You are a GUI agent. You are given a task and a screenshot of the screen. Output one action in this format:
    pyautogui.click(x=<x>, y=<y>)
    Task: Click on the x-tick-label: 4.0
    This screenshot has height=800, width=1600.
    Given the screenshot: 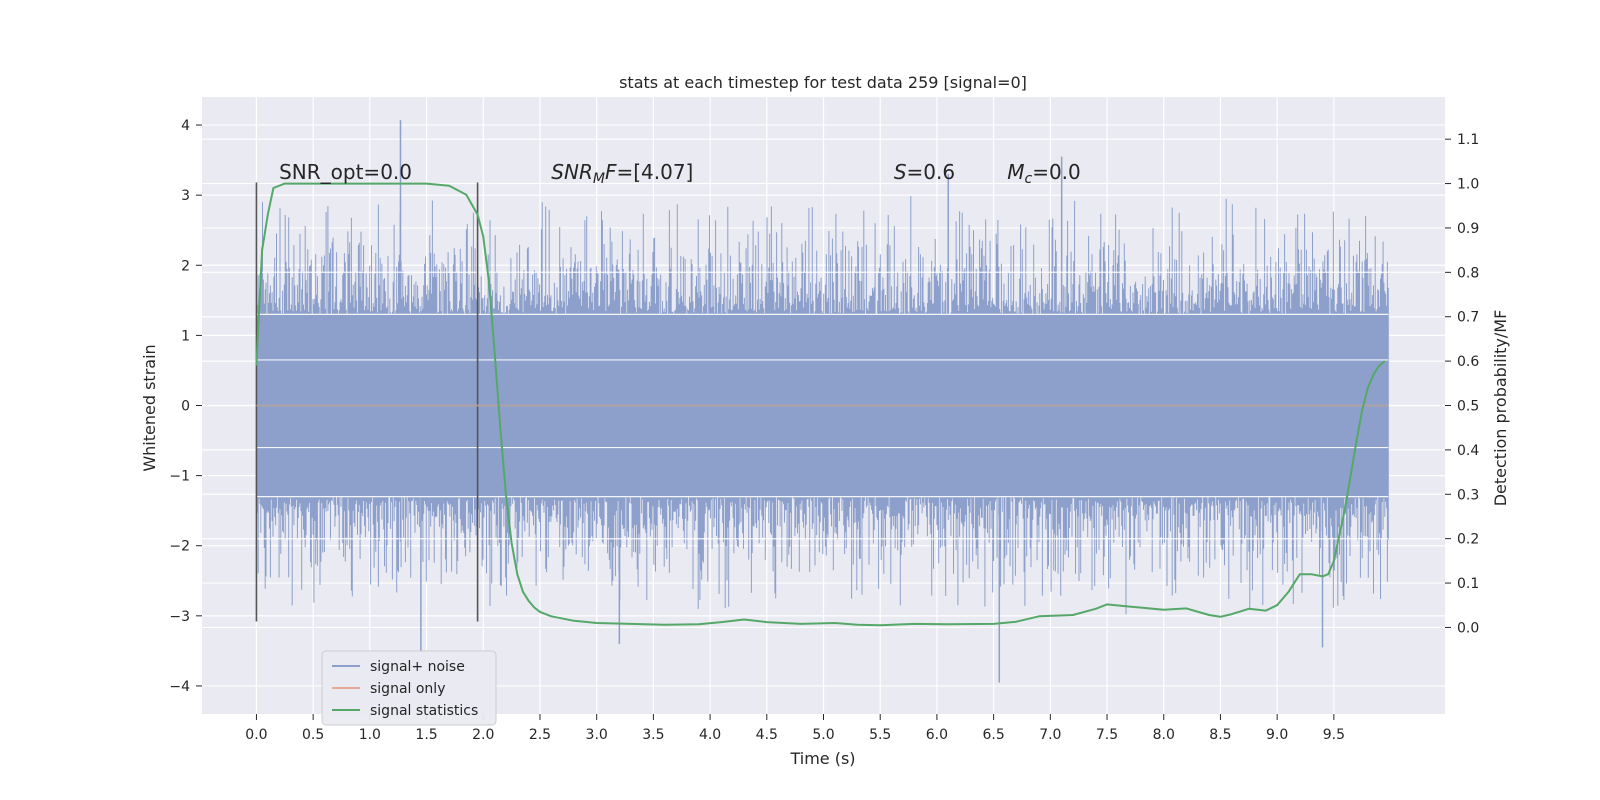 What is the action you would take?
    pyautogui.click(x=710, y=735)
    